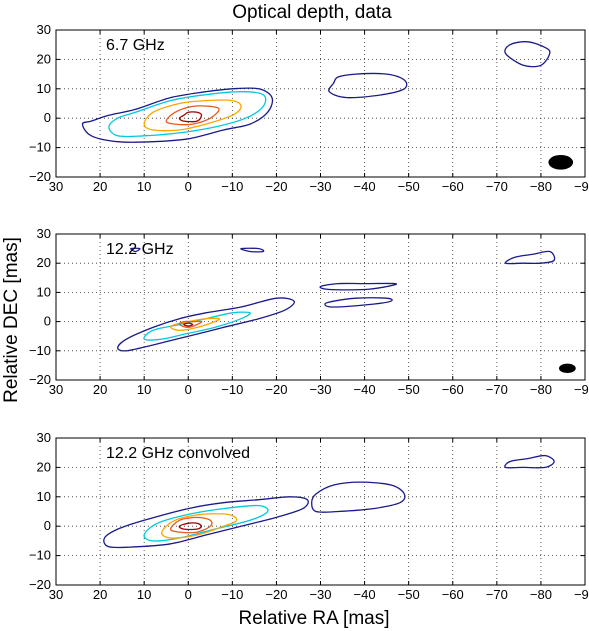  I want to click on panel-label: 12.2 GHz convolved, so click(178, 453).